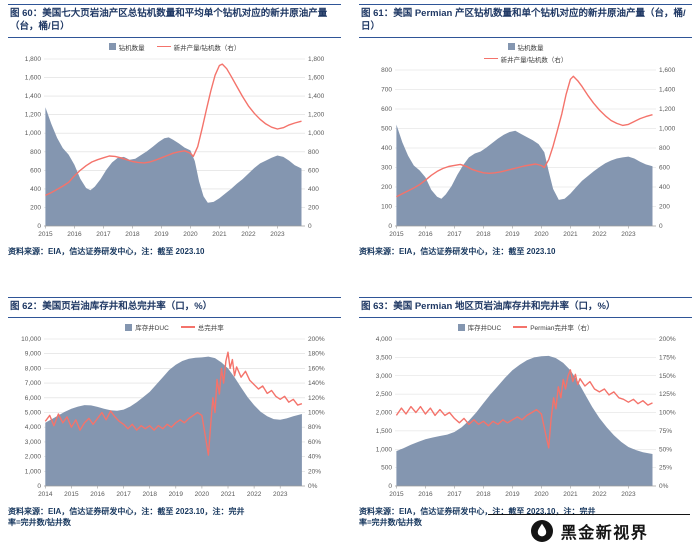  What do you see at coordinates (541, 531) in the screenshot?
I see `oil-drop-circle-logo-icon` at bounding box center [541, 531].